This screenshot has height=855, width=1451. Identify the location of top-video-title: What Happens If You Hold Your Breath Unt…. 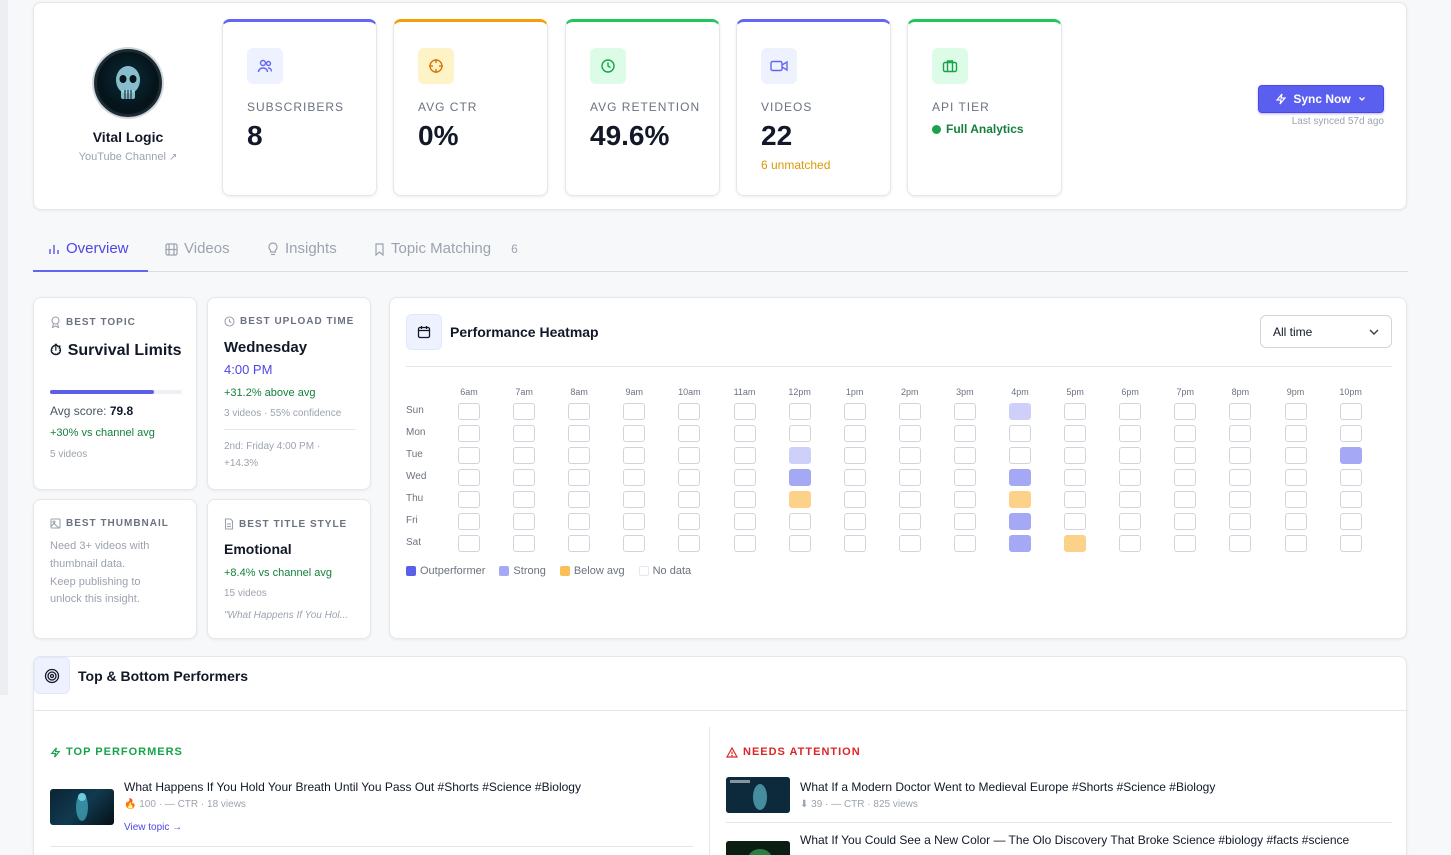
(352, 787).